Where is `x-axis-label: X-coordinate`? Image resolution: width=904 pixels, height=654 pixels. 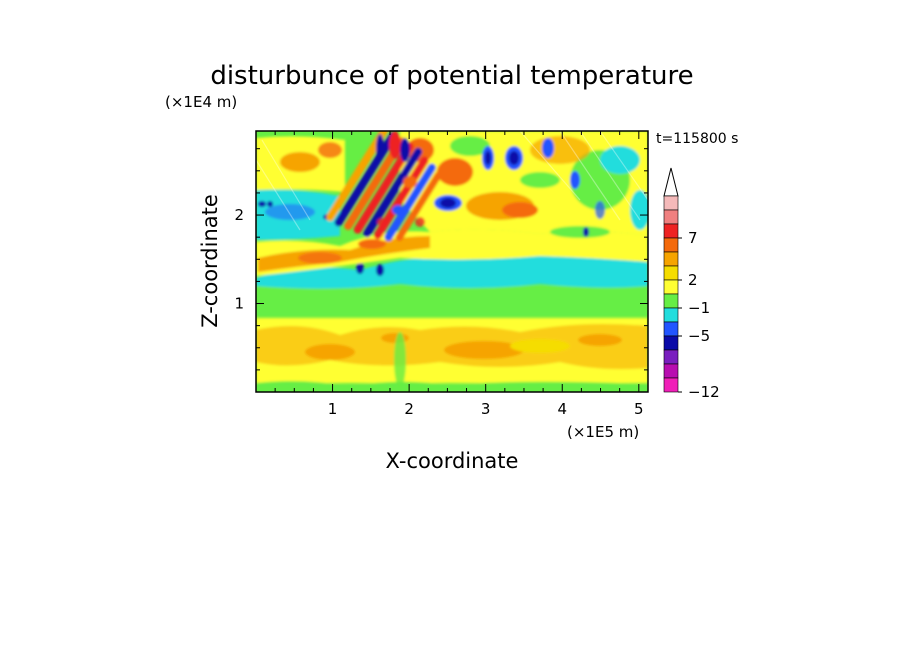
x-axis-label: X-coordinate is located at coordinates (452, 461).